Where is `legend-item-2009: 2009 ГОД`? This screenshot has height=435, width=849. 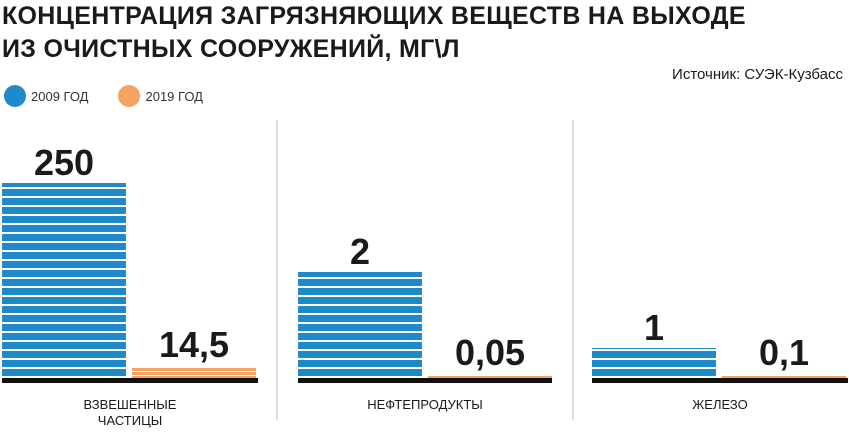
legend-item-2009: 2009 ГОД is located at coordinates (46, 96).